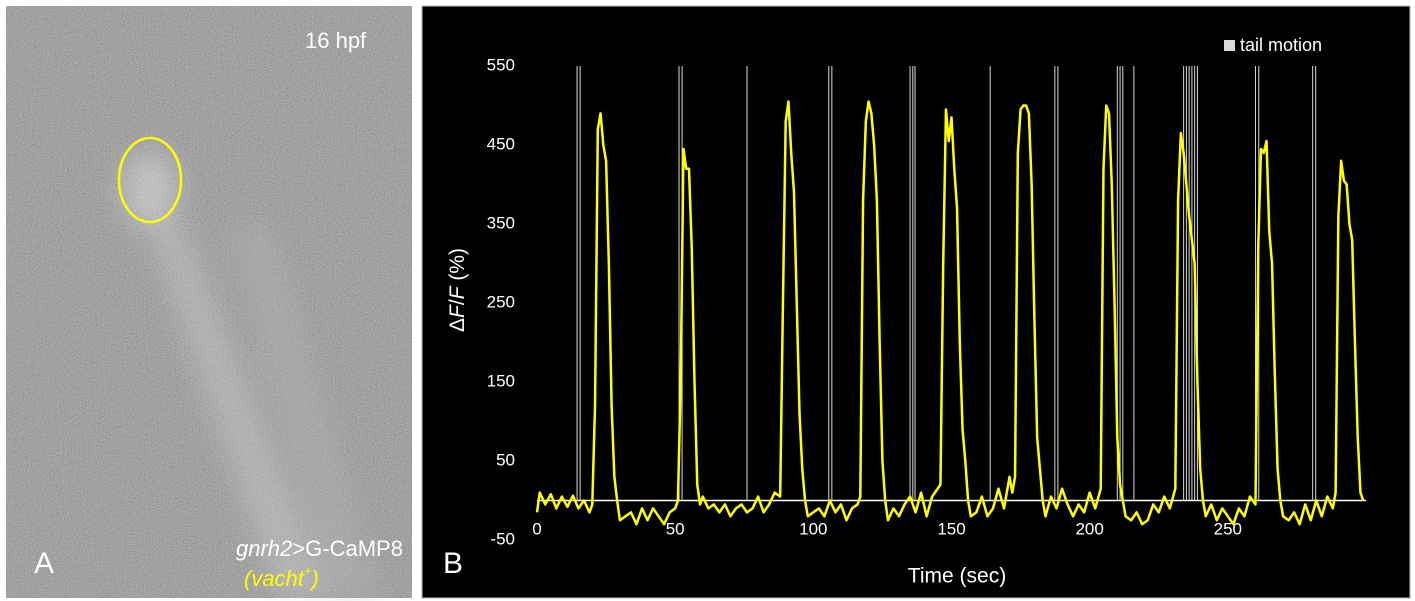  What do you see at coordinates (457, 325) in the screenshot?
I see `delta: Δ` at bounding box center [457, 325].